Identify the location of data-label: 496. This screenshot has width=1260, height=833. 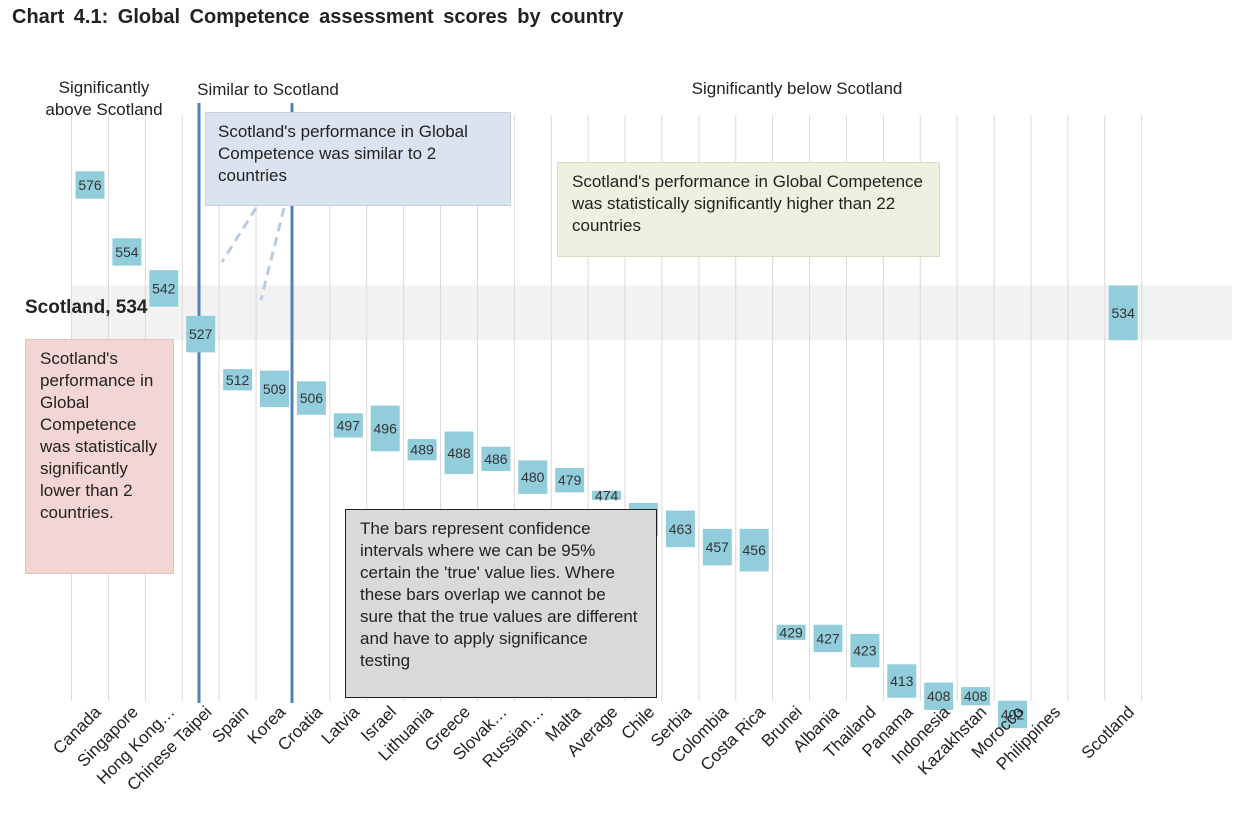
(386, 428).